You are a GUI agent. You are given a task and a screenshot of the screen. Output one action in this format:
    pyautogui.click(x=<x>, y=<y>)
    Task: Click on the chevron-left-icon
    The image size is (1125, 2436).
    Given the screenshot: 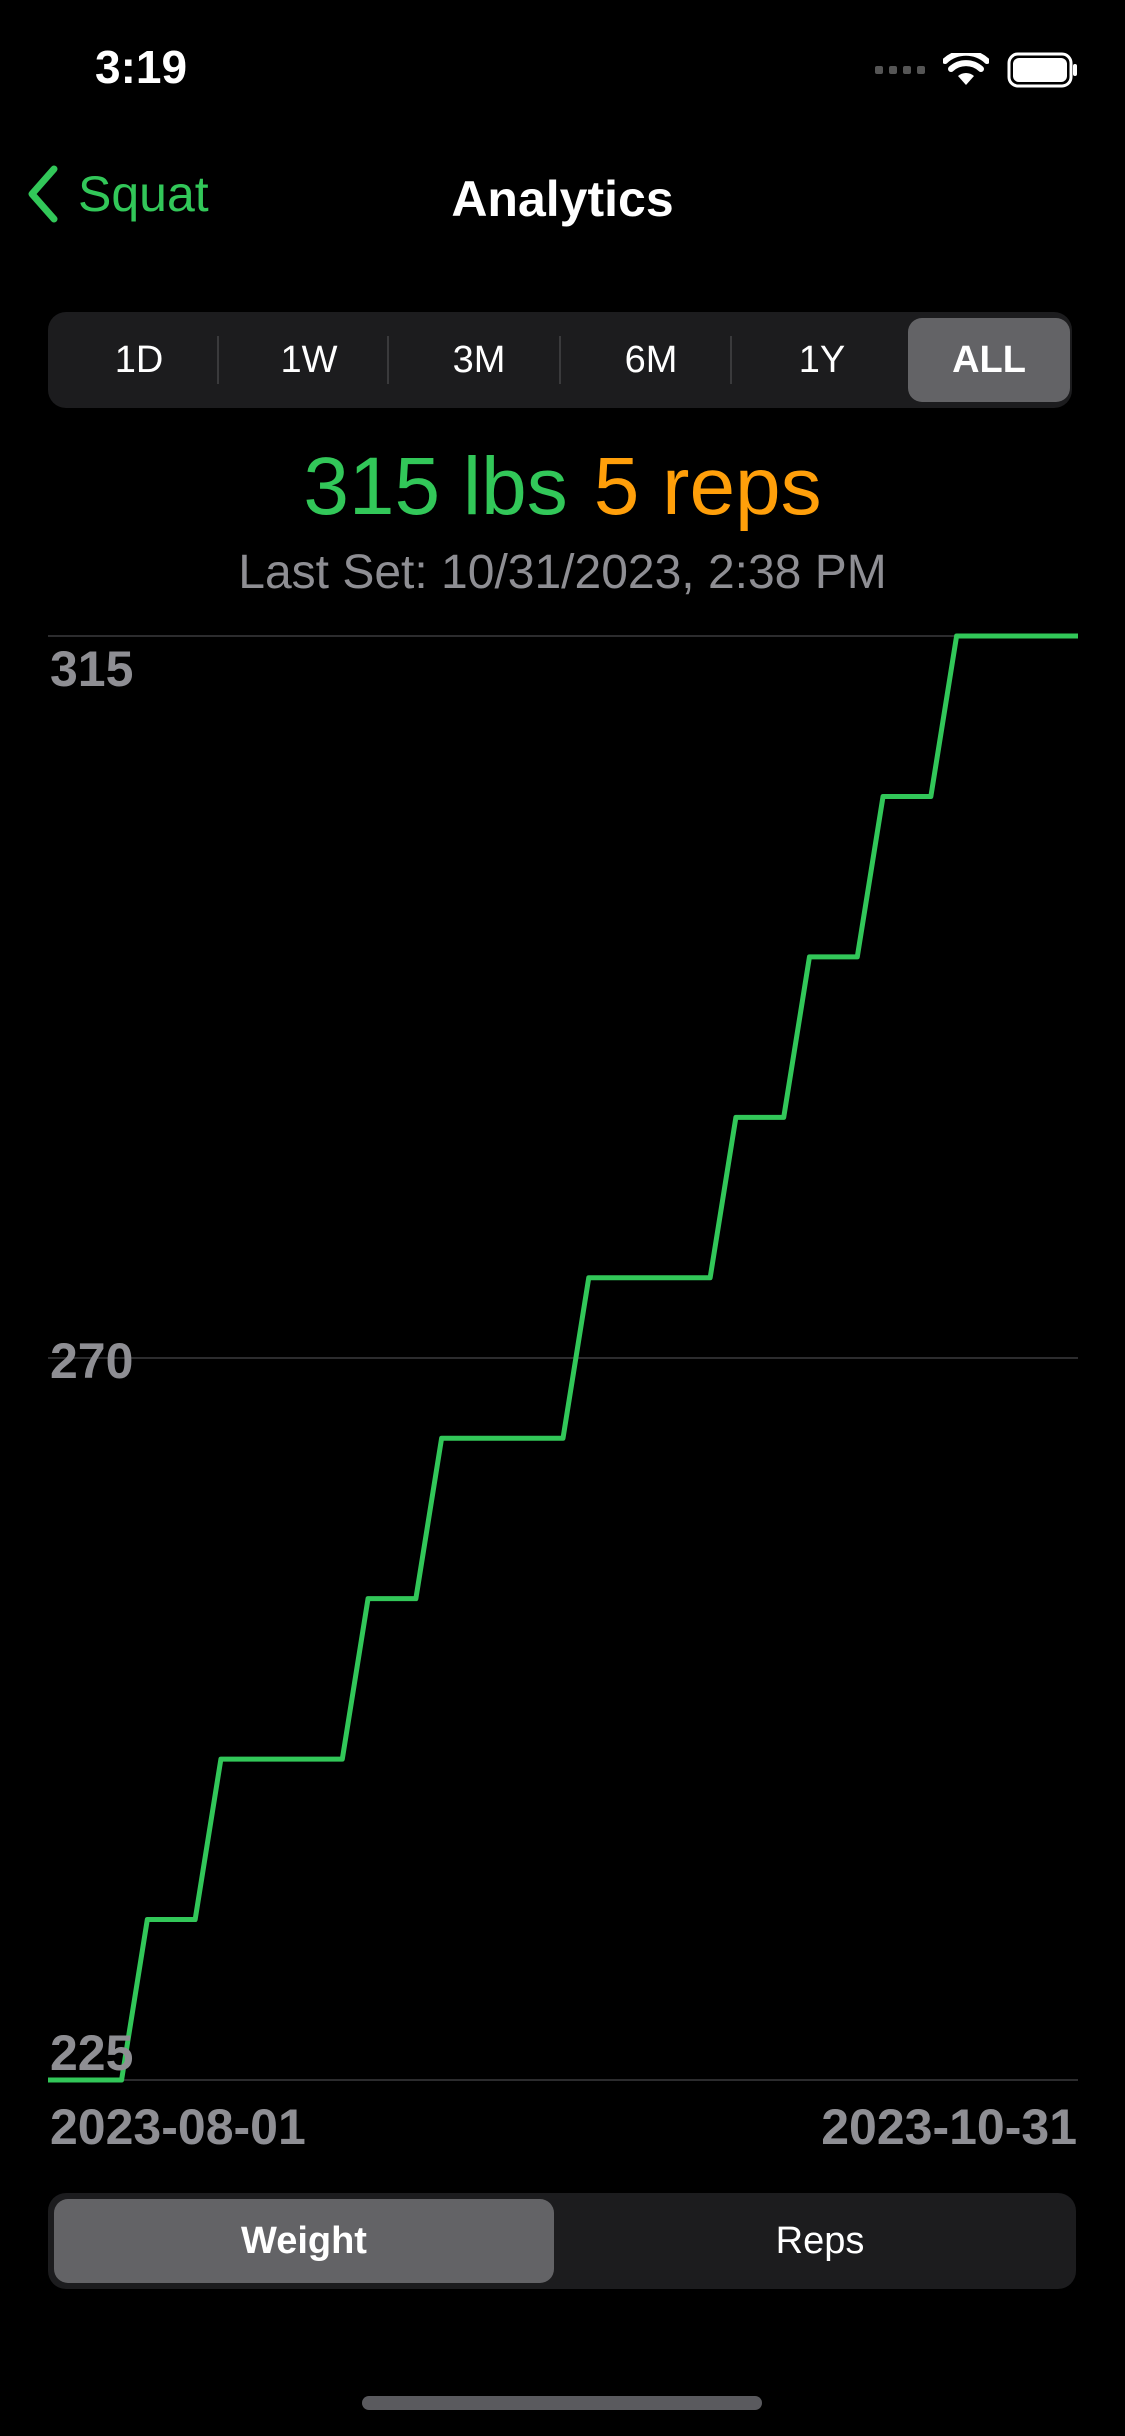 What is the action you would take?
    pyautogui.click(x=43, y=194)
    